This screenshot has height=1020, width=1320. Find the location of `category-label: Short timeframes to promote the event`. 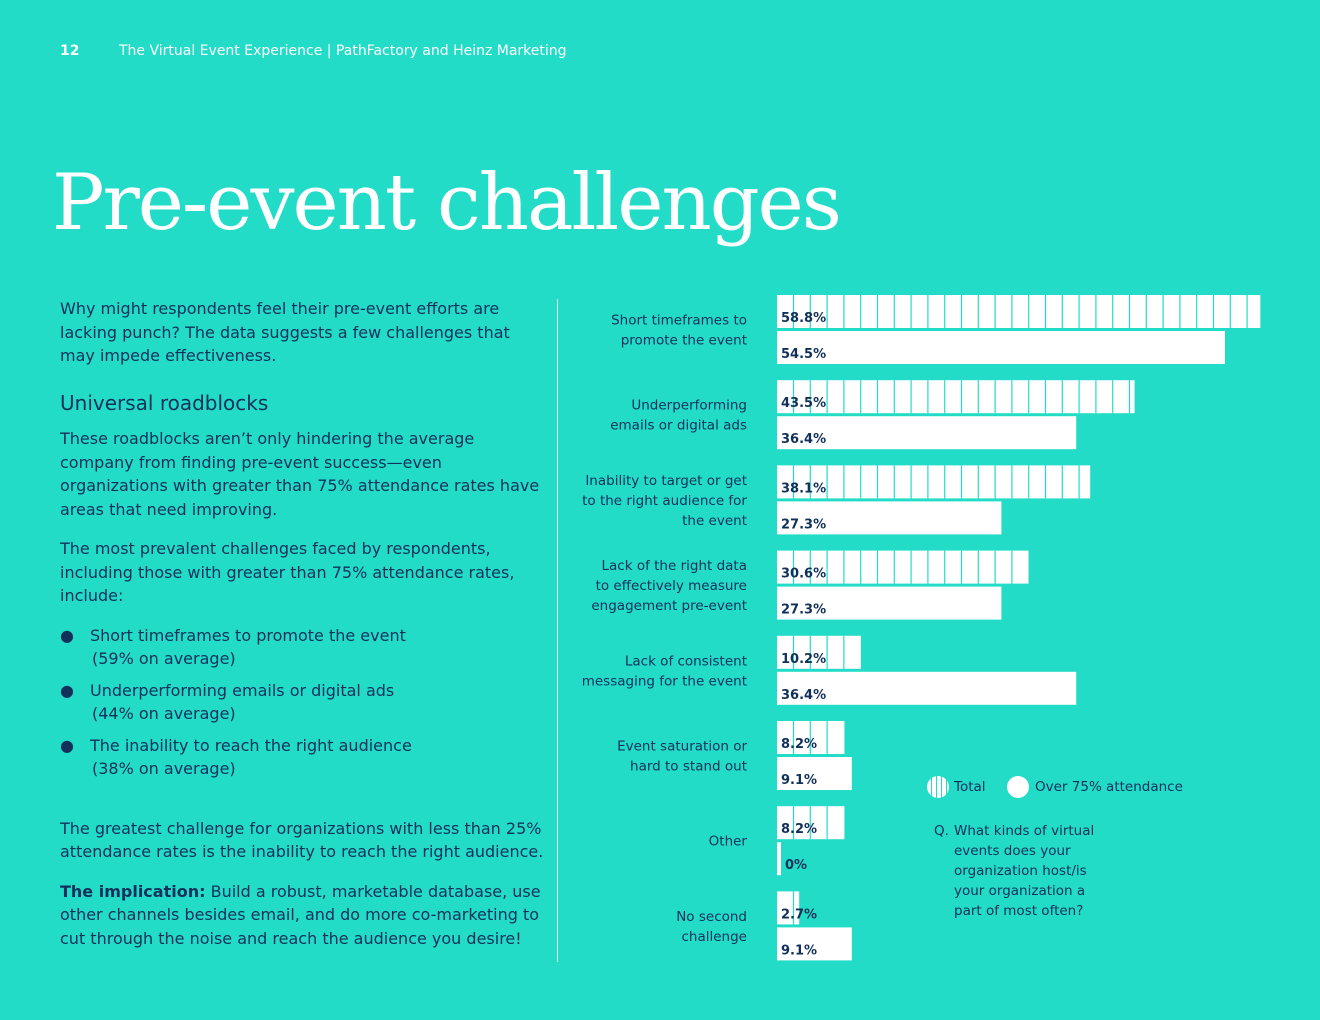

category-label: Short timeframes to promote the event is located at coordinates (679, 331).